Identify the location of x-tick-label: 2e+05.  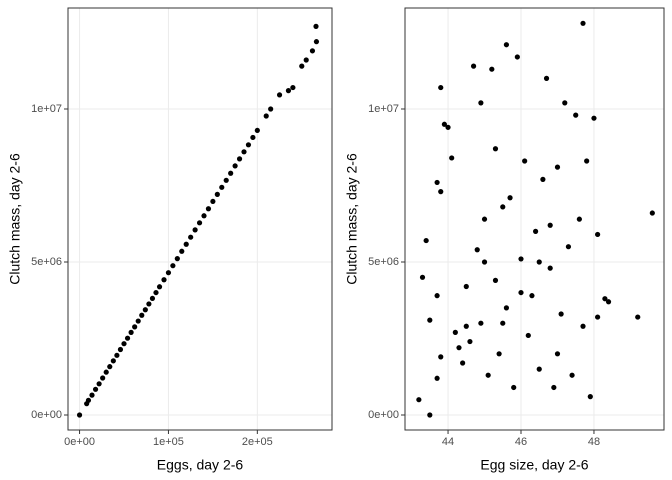
(257, 442).